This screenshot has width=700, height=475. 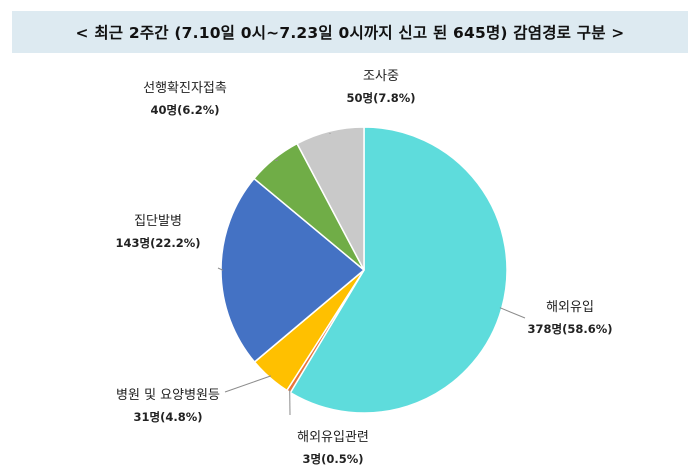 What do you see at coordinates (158, 221) in the screenshot?
I see `slice-label: 집단발병` at bounding box center [158, 221].